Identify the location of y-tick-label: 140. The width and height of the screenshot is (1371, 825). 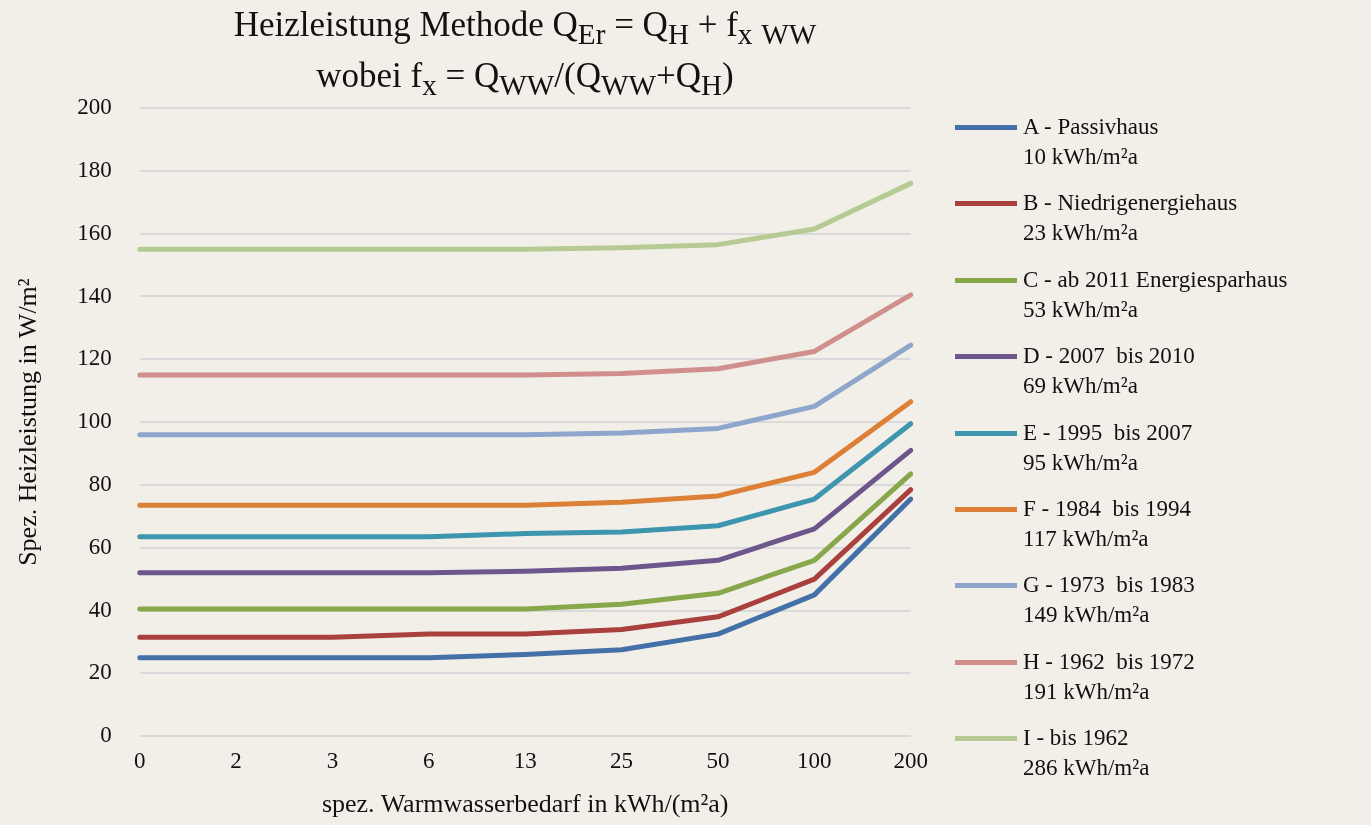
(94, 295).